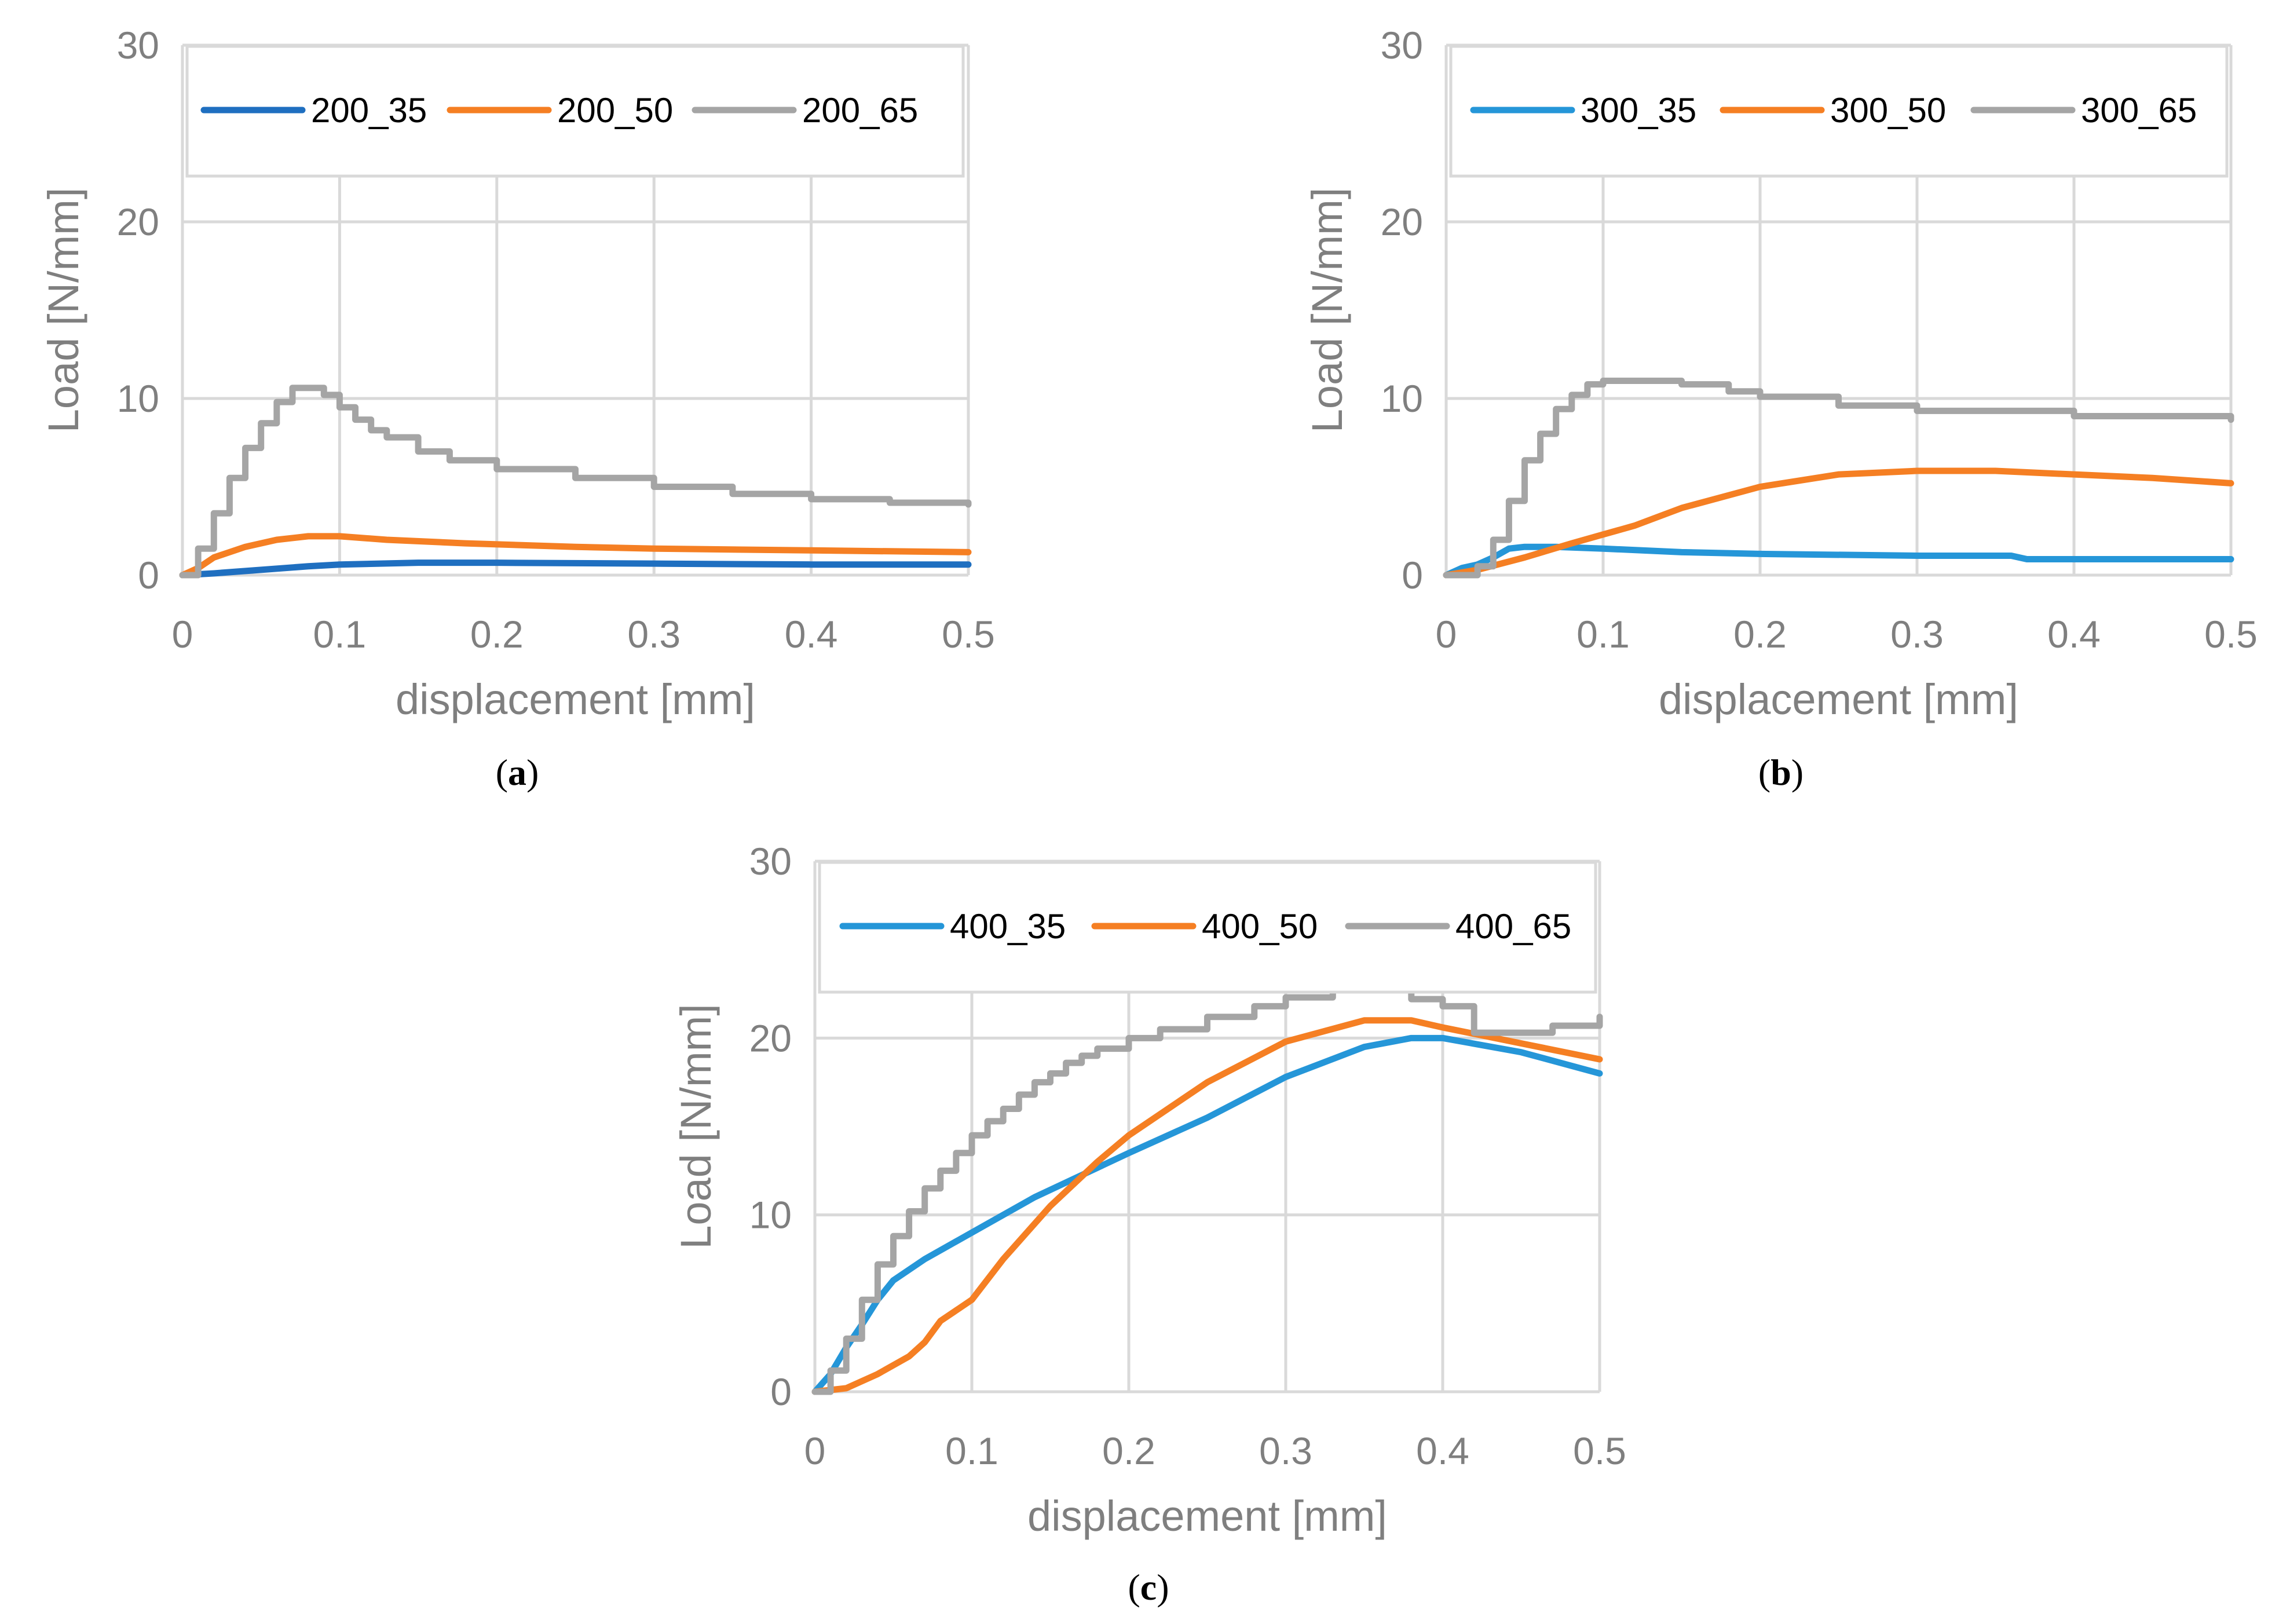 The width and height of the screenshot is (2279, 1624). I want to click on legend-label: 300_65, so click(2139, 110).